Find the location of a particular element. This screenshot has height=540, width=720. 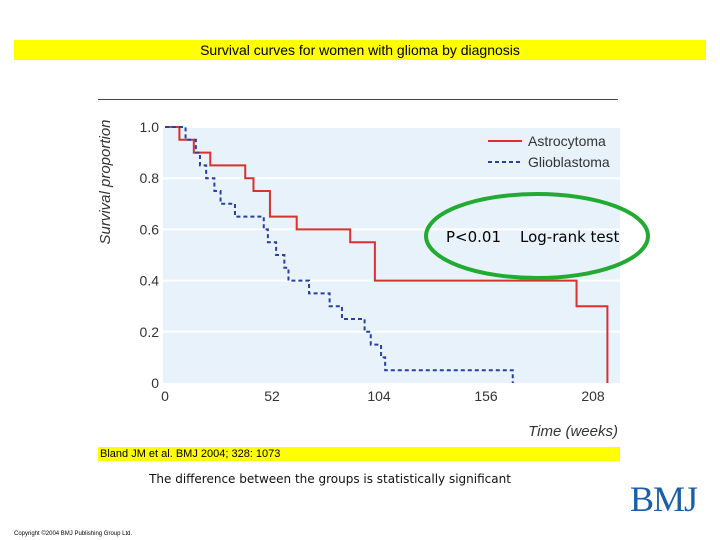

significance-ellipse is located at coordinates (537, 236).